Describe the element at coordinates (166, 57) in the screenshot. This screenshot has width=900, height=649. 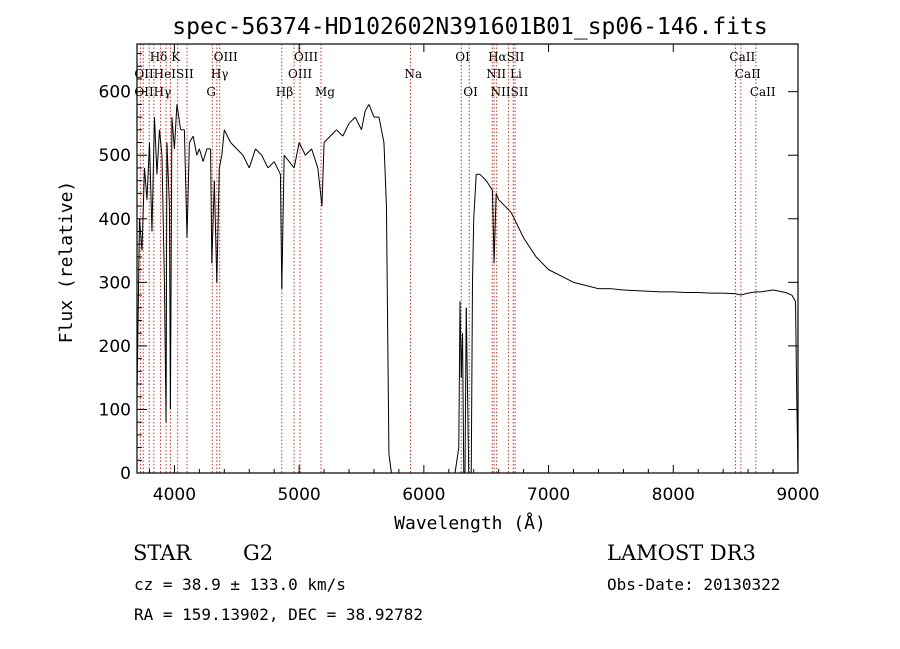
I see `line-label: Hδ K` at that location.